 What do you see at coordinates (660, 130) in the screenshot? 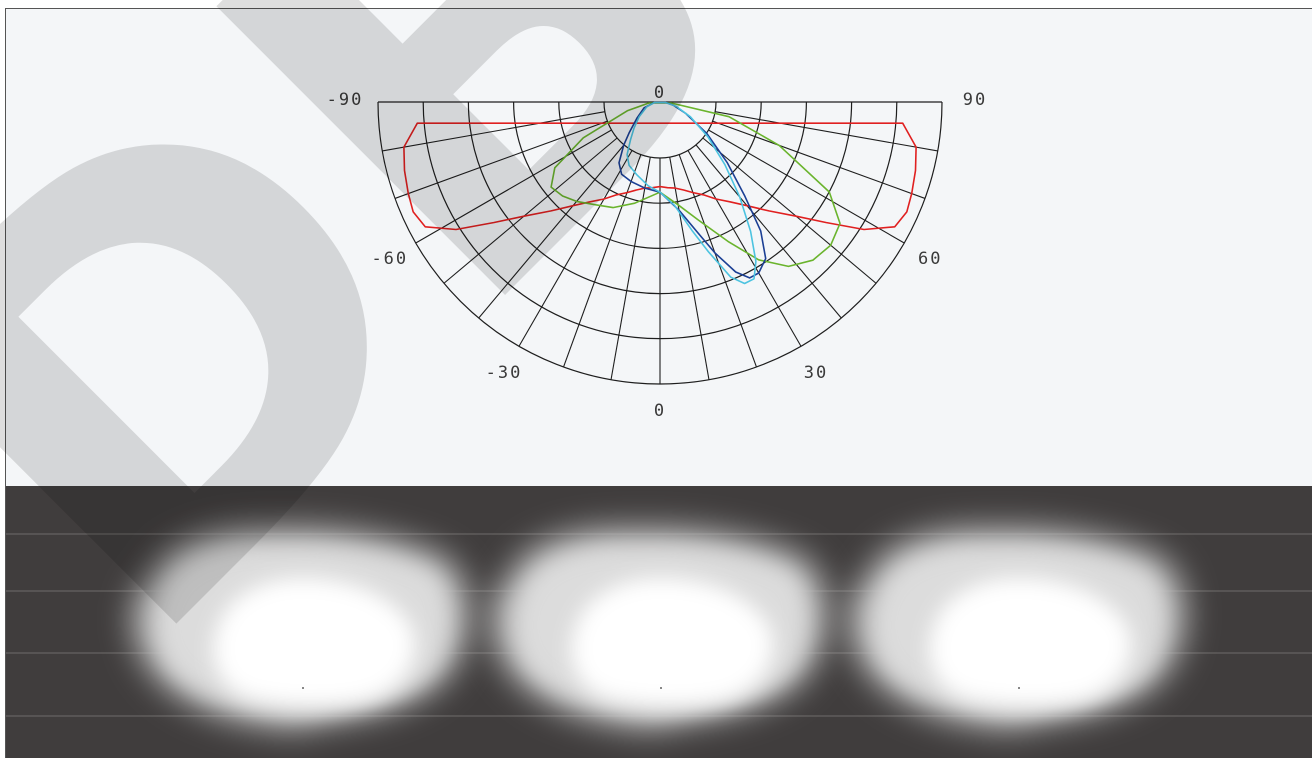
I see `inner-ring` at bounding box center [660, 130].